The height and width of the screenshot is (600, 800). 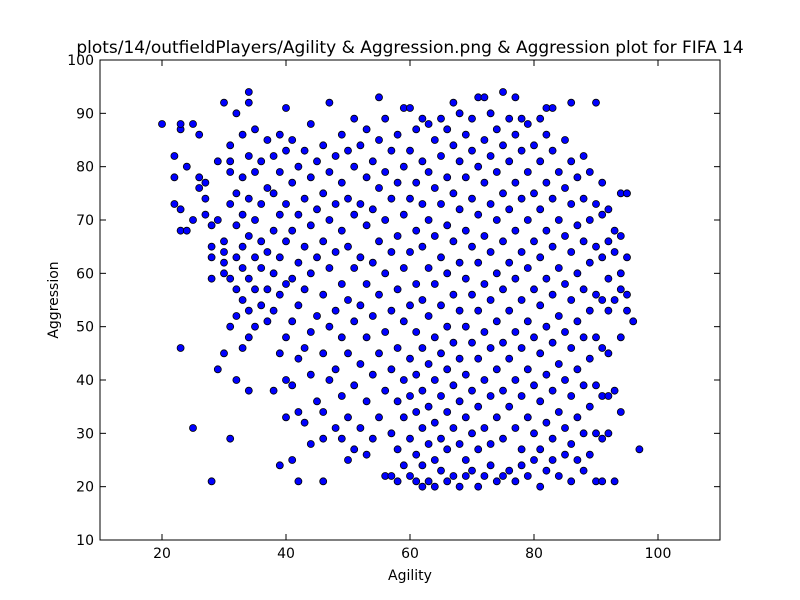 I want to click on y-tick-label: 90, so click(x=85, y=114).